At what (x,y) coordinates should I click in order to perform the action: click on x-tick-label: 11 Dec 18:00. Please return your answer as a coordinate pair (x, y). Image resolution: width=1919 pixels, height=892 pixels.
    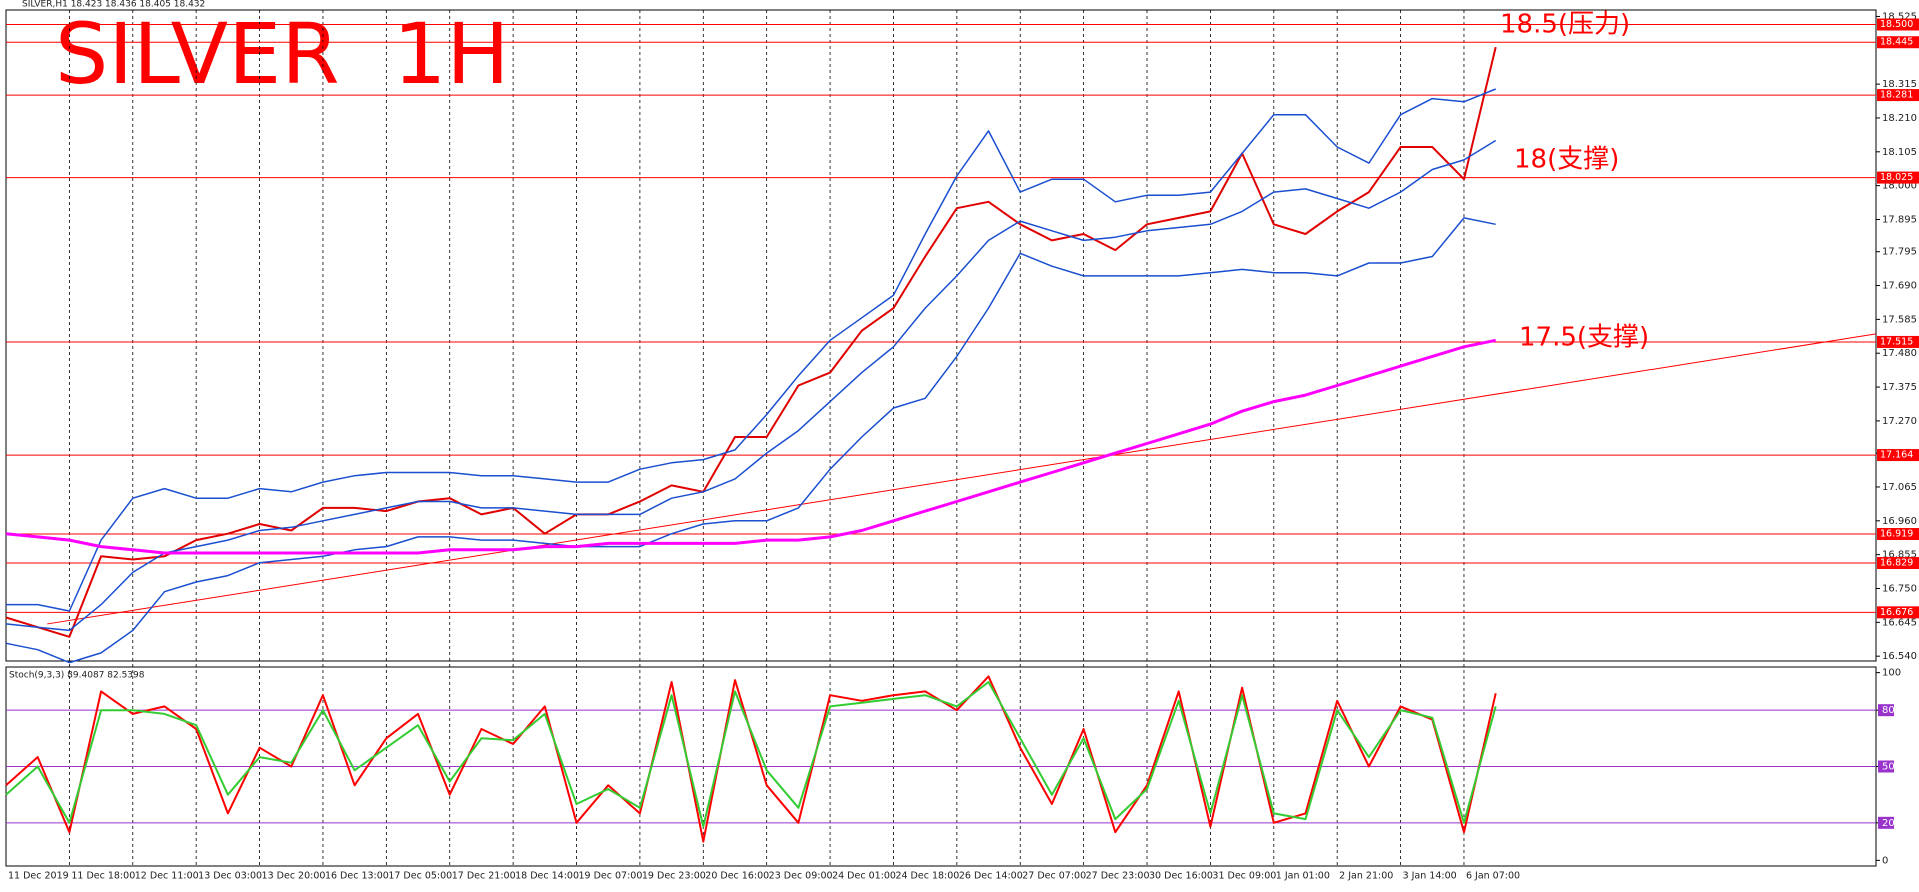
    Looking at the image, I should click on (103, 876).